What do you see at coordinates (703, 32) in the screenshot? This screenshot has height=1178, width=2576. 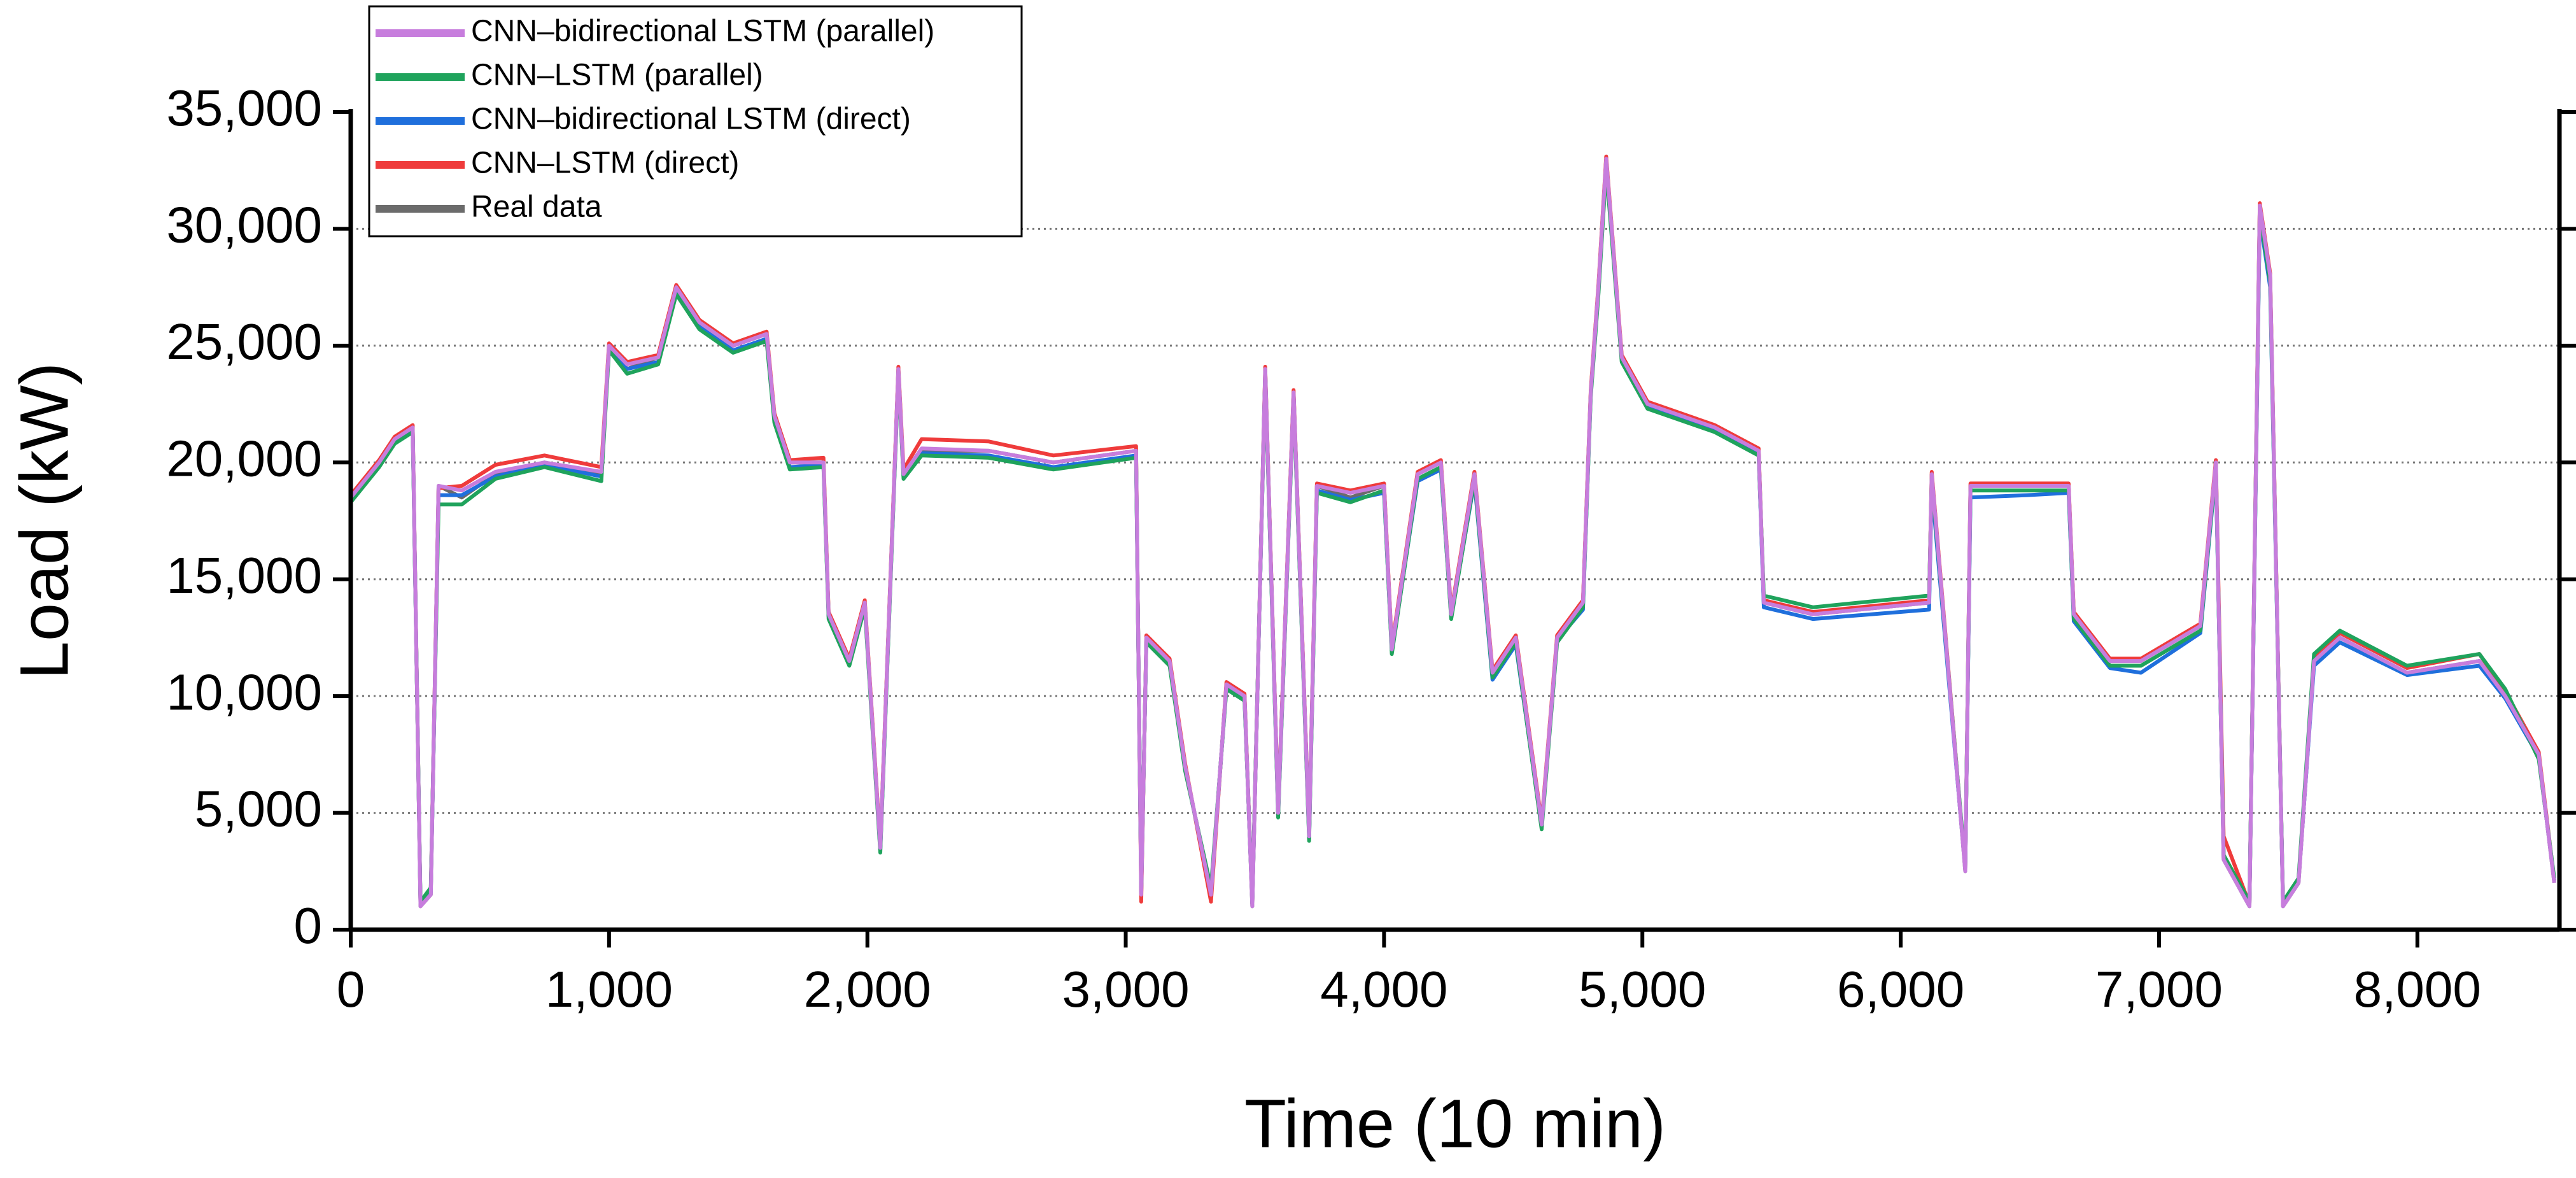 I see `legend-label: CNN–bidirectional LSTM (parallel)` at bounding box center [703, 32].